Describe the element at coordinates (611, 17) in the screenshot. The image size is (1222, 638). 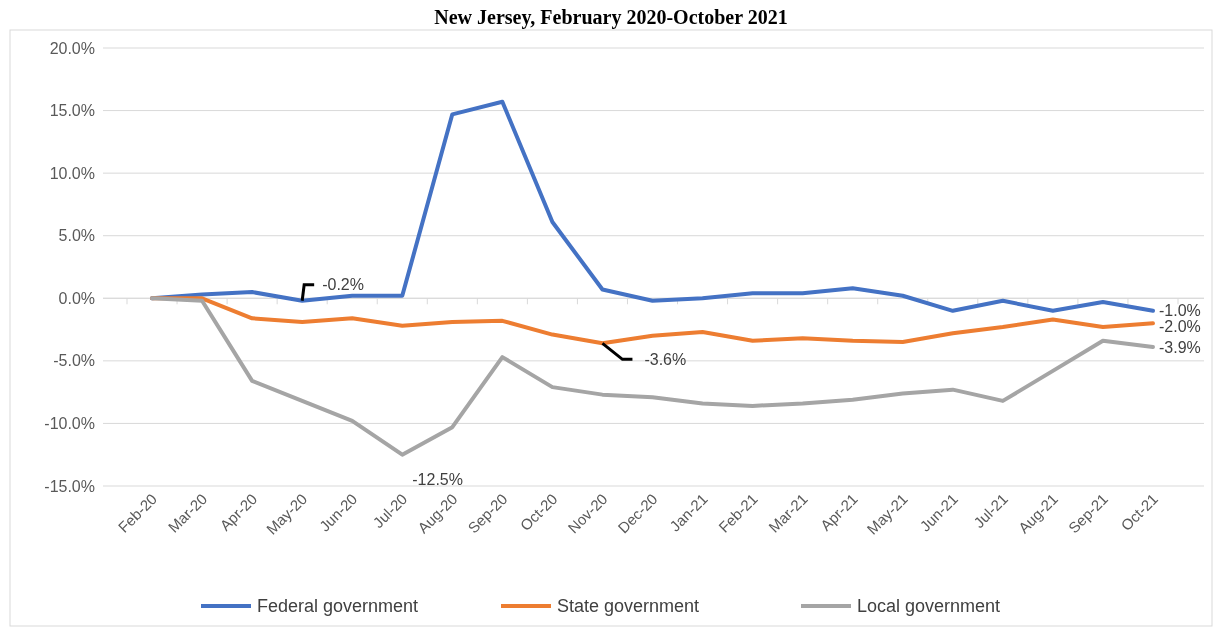
I see `chart-title: New Jersey, February 2020-October 2021` at that location.